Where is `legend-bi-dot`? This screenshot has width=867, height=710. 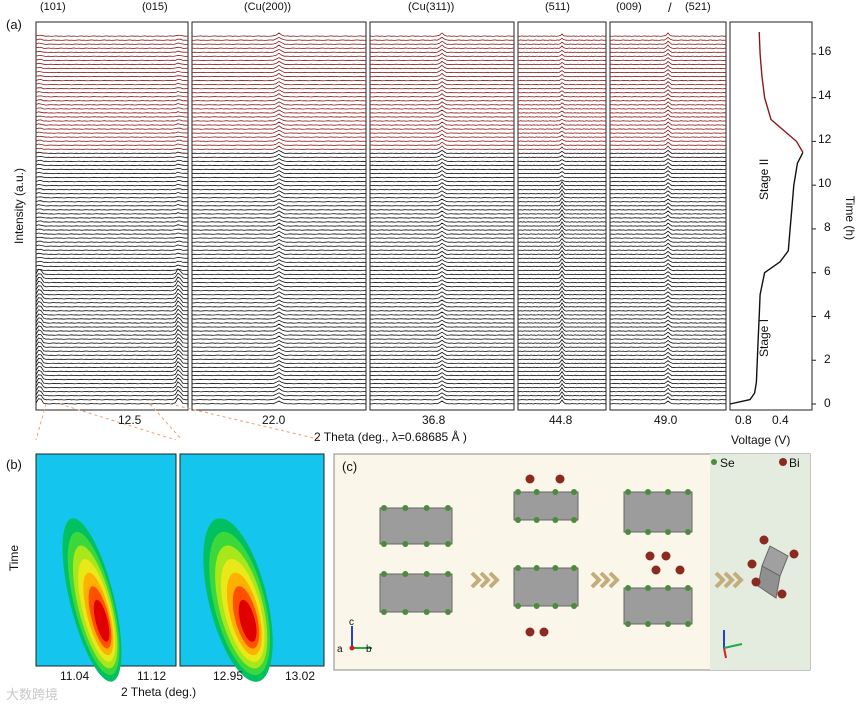 legend-bi-dot is located at coordinates (783, 462).